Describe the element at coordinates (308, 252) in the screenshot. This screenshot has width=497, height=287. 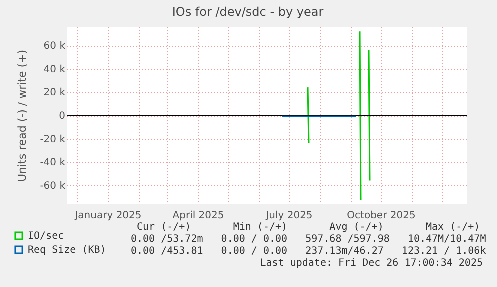
I see `text: 0.00 /453.81 0.00 / 0.00 237.13m/46.27 123.21 / 1.06k` at that location.